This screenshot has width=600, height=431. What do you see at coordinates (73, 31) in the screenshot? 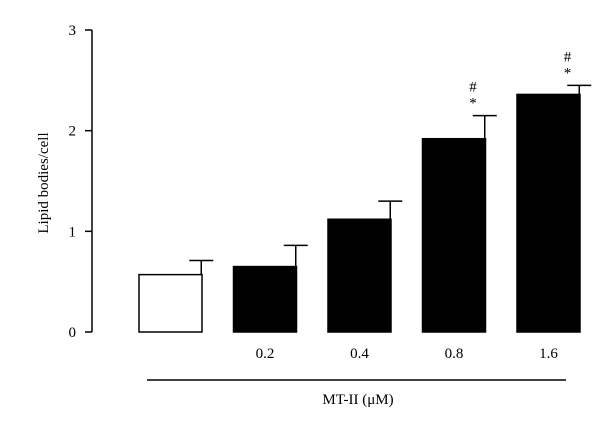
I see `y-tick-label: 3` at bounding box center [73, 31].